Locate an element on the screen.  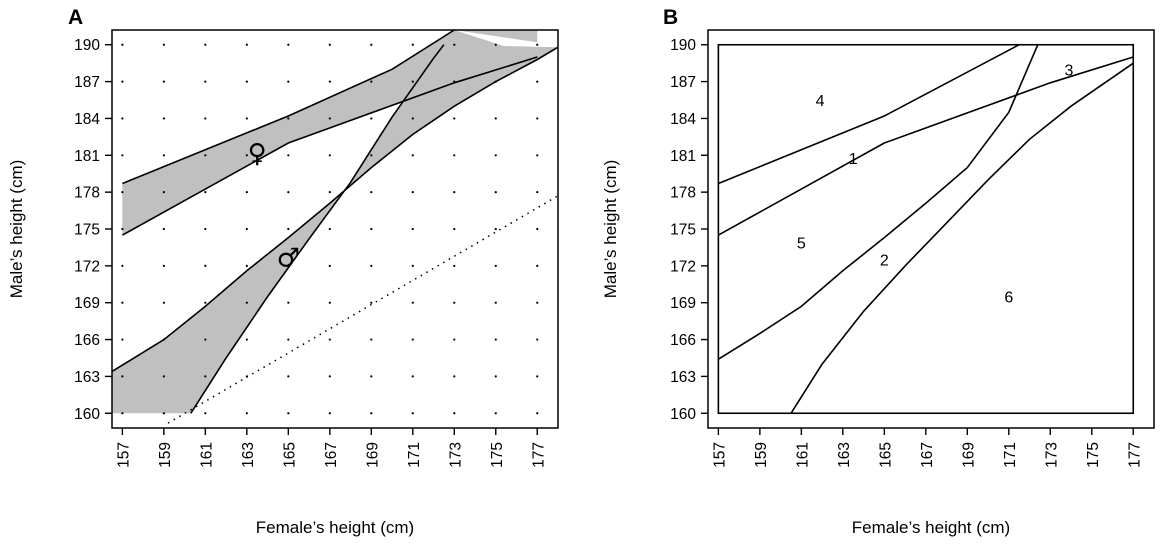
x-tick-label: 175 is located at coordinates (1093, 455).